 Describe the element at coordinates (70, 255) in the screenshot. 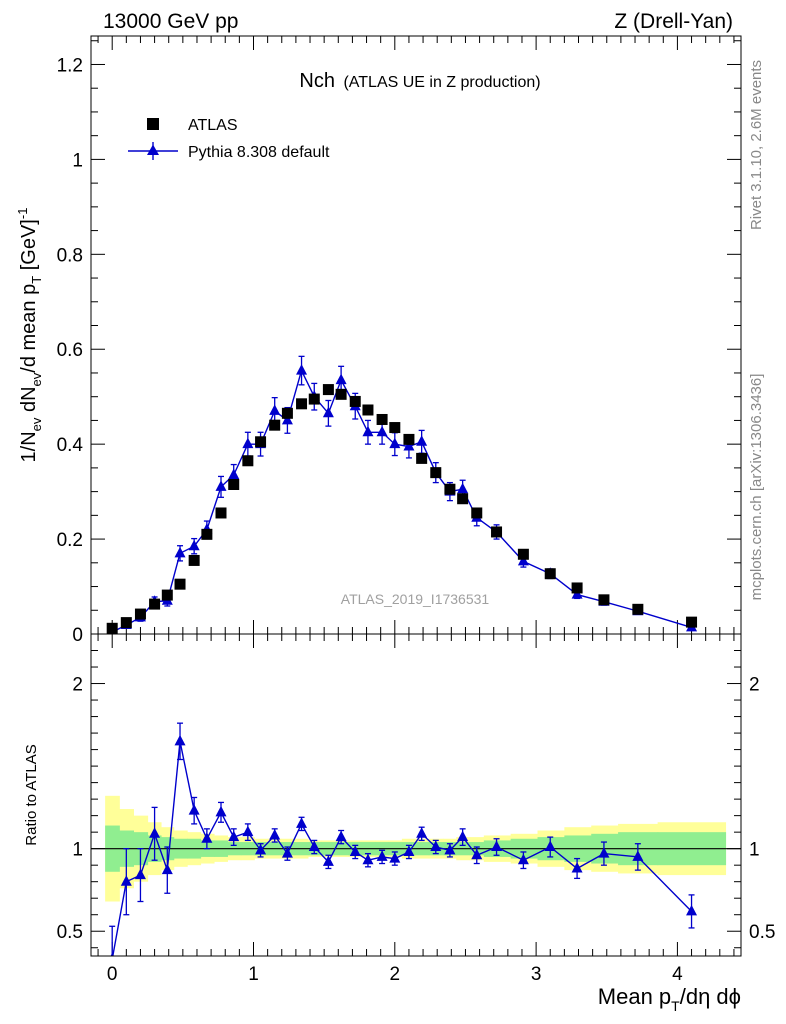

I see `main-y-tick-label: 0.8` at that location.